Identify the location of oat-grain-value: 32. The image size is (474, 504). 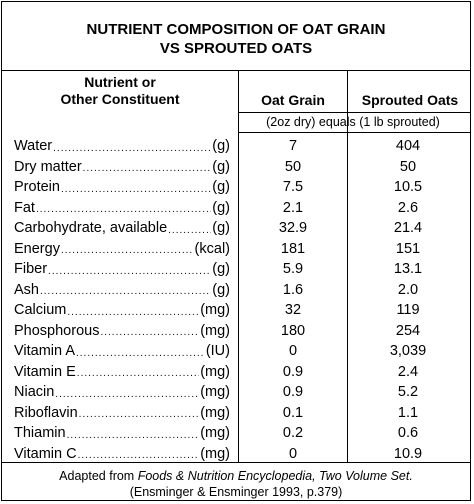
(293, 310).